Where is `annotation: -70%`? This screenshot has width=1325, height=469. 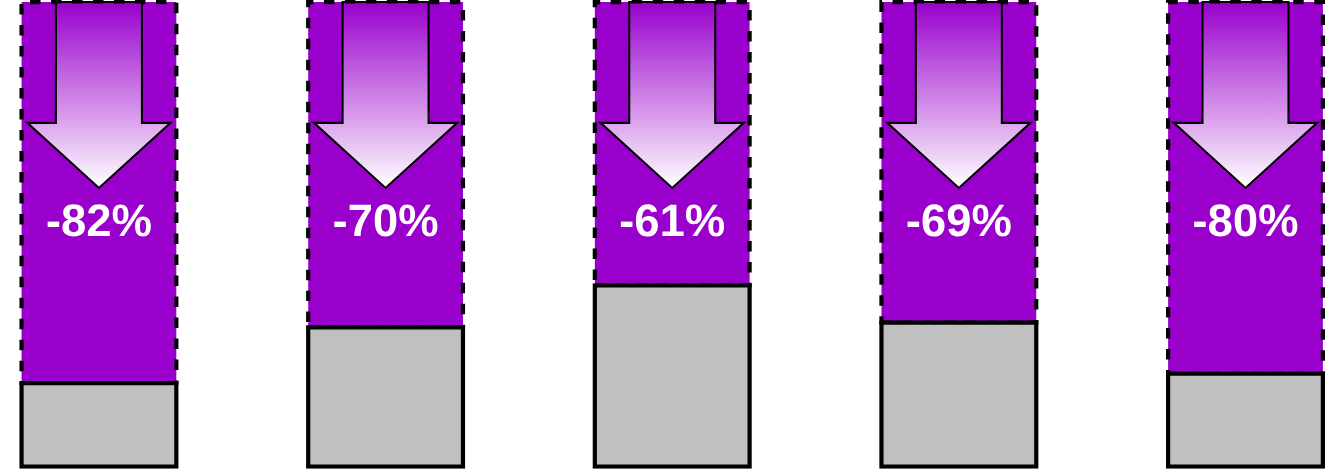
annotation: -70% is located at coordinates (386, 220).